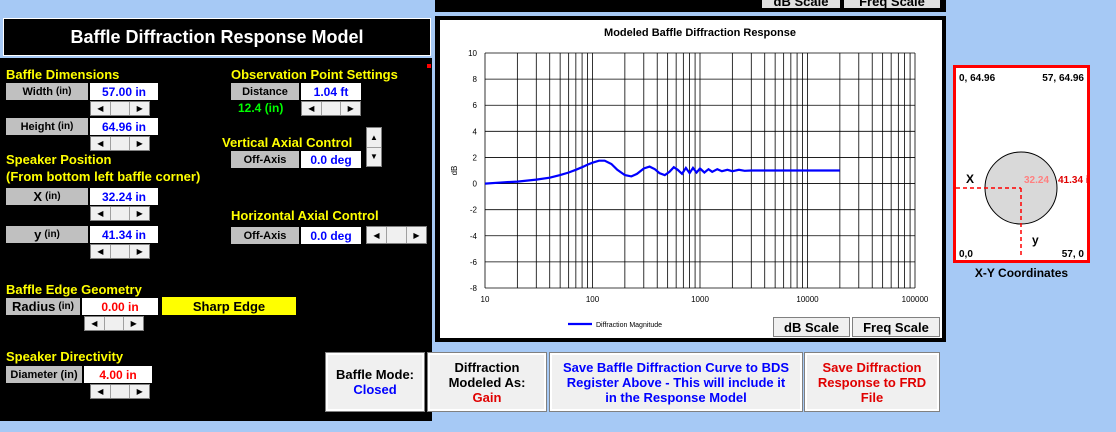 This screenshot has width=1116, height=432. I want to click on y-tick-label: -8, so click(474, 288).